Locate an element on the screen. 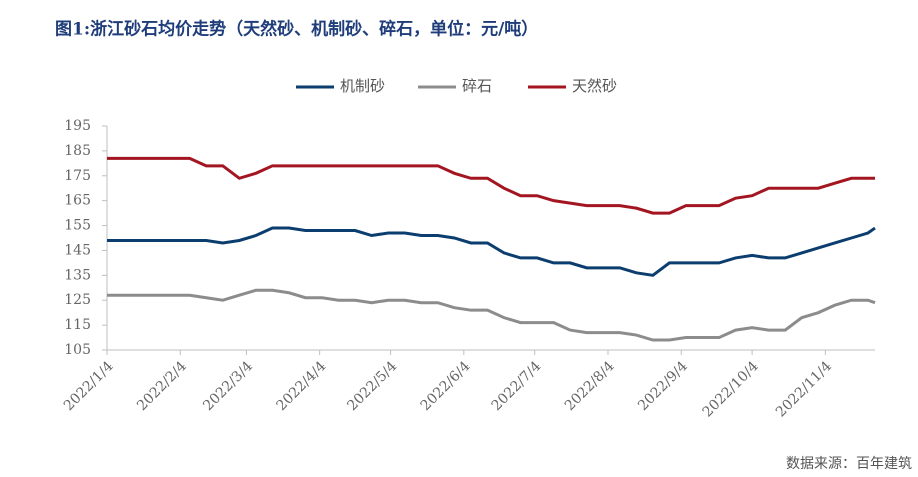 The image size is (918, 477). x-tick-label: 2022/3/4 is located at coordinates (228, 386).